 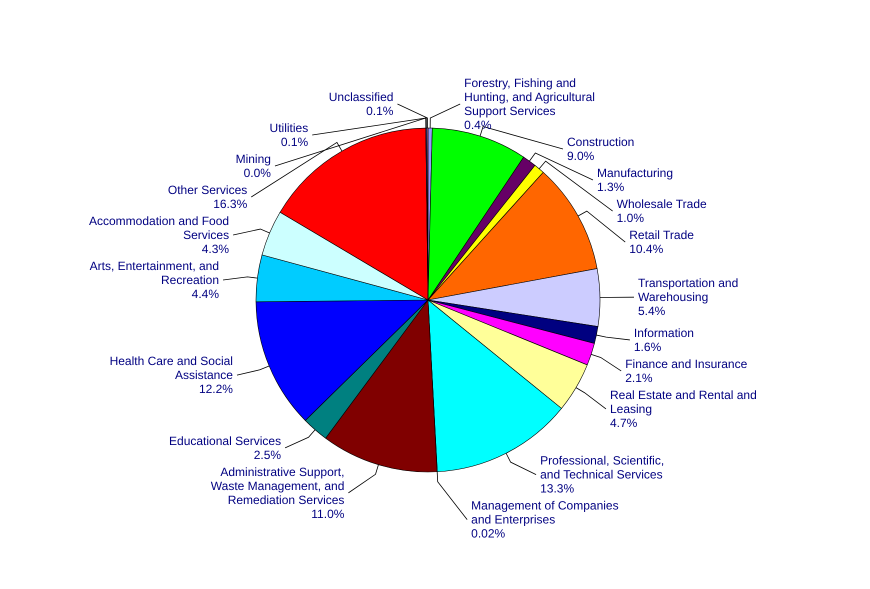 What do you see at coordinates (208, 190) in the screenshot?
I see `slice-label: Other Services` at bounding box center [208, 190].